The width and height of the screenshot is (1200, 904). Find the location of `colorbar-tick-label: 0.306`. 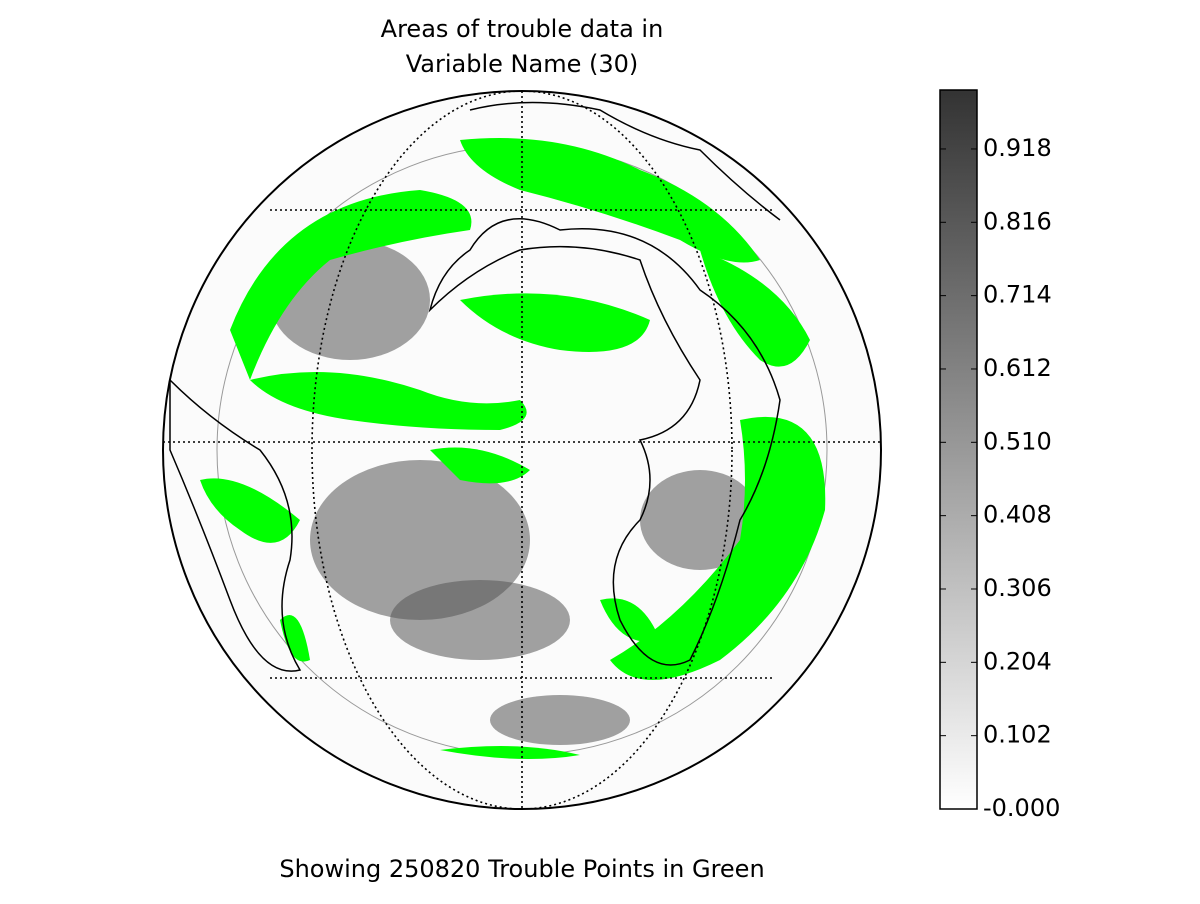

colorbar-tick-label: 0.306 is located at coordinates (1017, 588).